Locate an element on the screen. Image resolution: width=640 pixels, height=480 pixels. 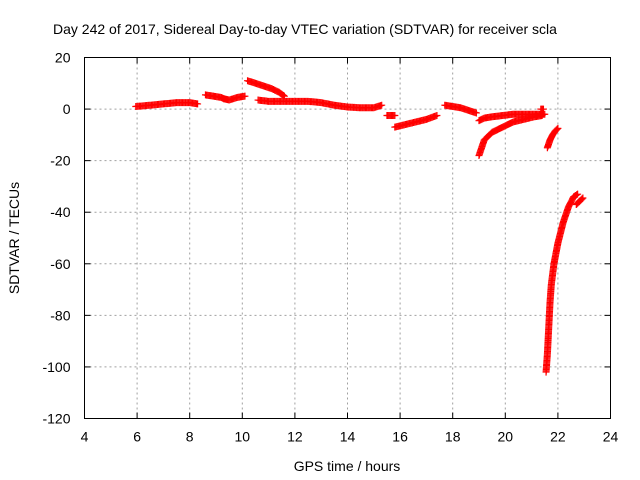
series-seg12 is located at coordinates (552, 138).